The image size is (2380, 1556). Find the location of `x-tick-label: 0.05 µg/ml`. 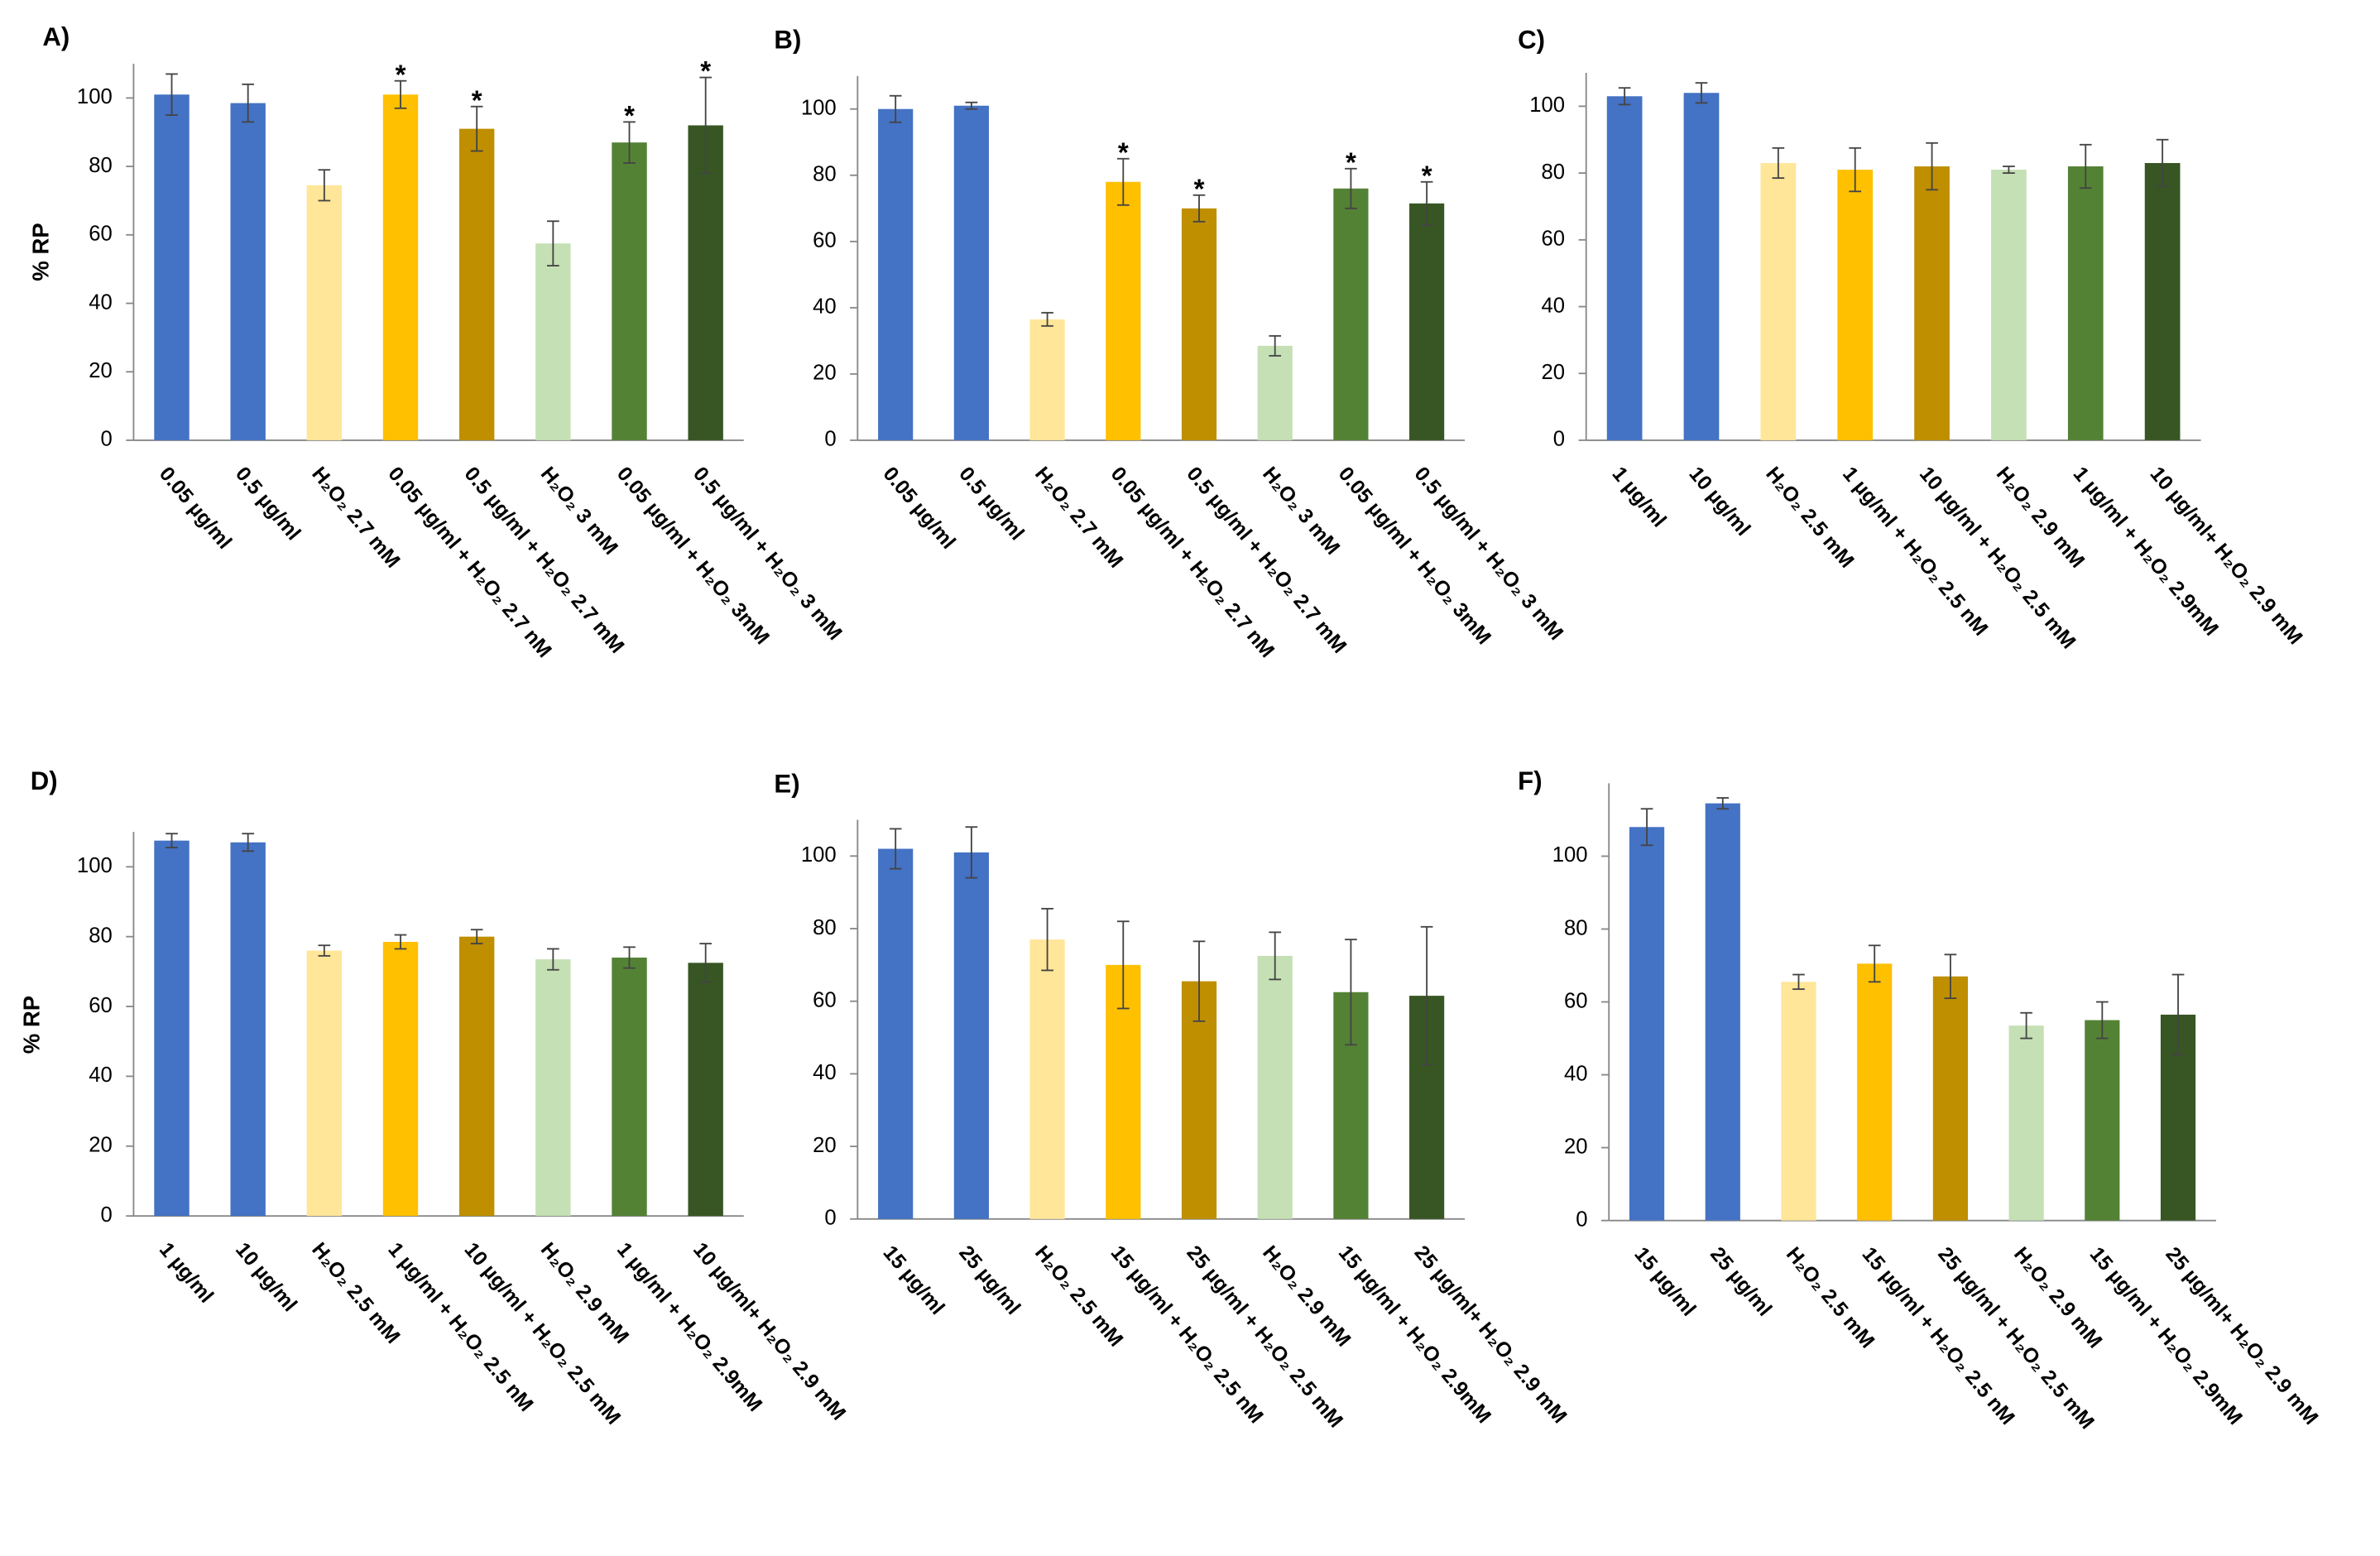

x-tick-label: 0.05 µg/ml is located at coordinates (195, 508).